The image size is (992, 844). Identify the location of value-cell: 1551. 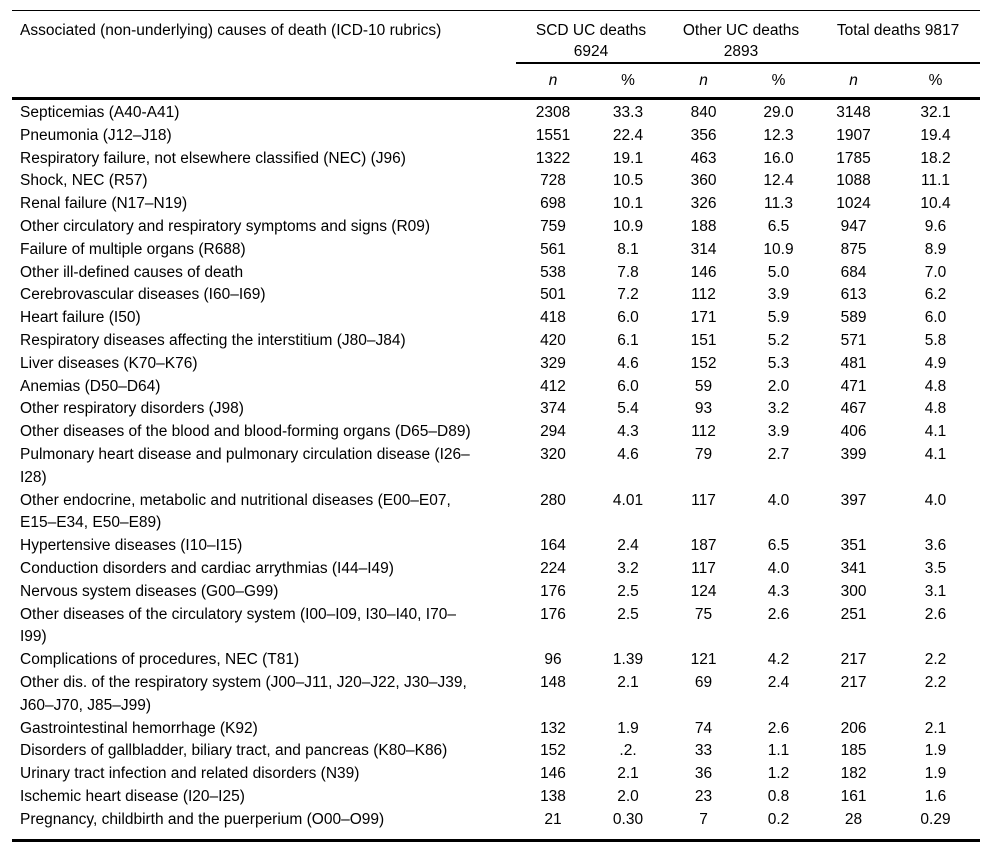
(553, 135).